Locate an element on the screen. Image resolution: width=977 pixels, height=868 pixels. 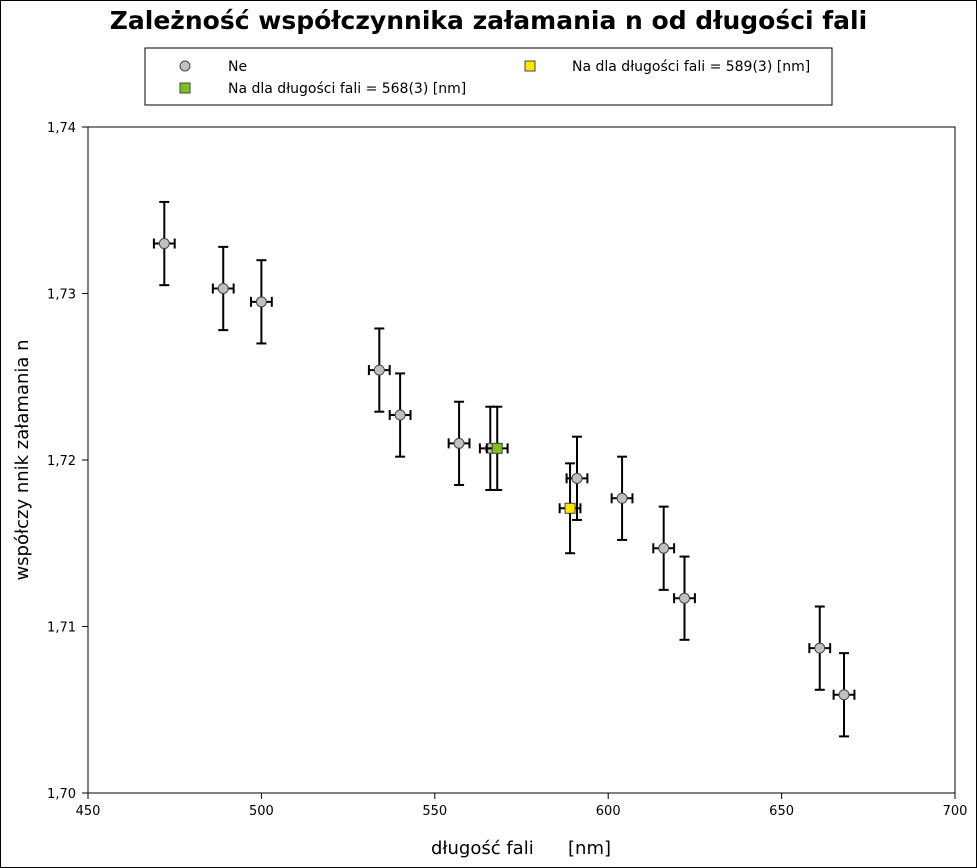
y-tick-label: 1,73 is located at coordinates (61, 295).